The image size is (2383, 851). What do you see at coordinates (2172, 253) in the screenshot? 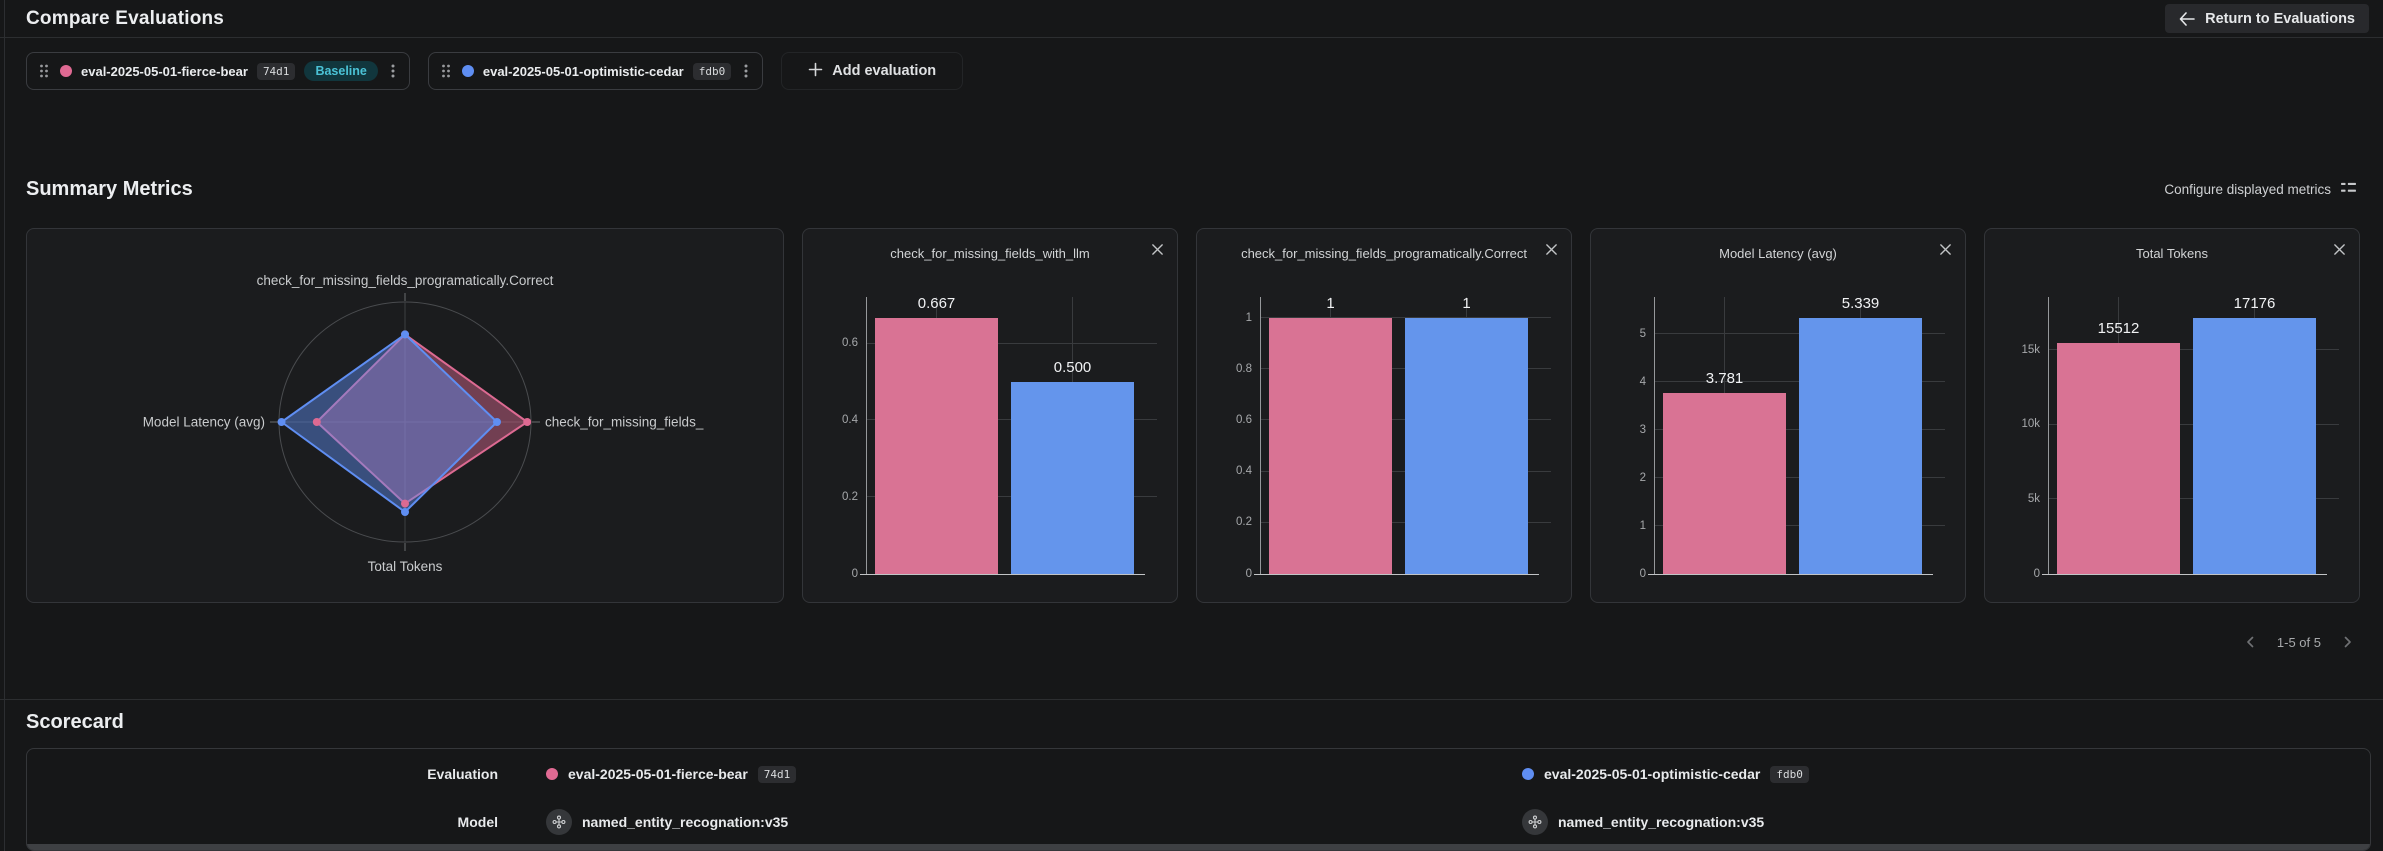
I see `chart-title: Total Tokens` at bounding box center [2172, 253].